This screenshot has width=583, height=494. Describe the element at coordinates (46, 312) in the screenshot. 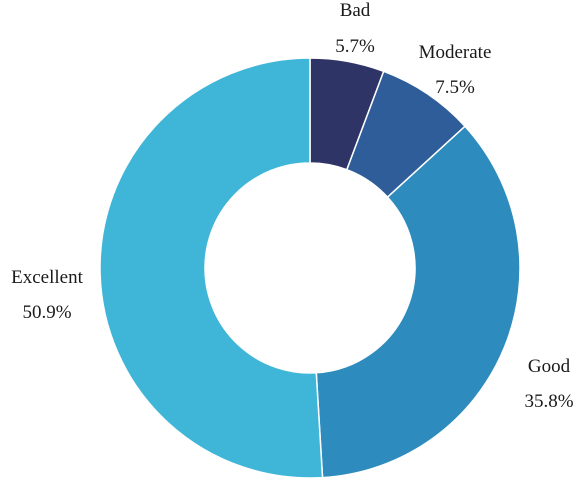

I see `label-excellent-value: 50.9%` at that location.